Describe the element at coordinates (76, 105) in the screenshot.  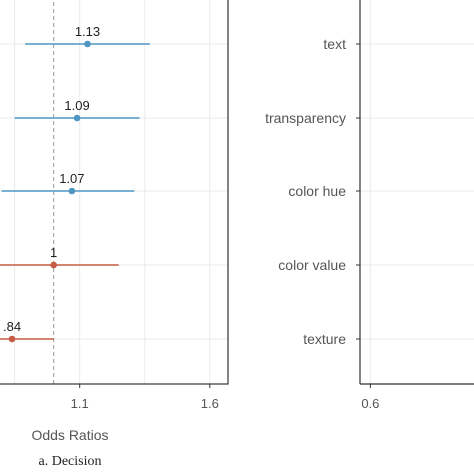
I see `data-label-transparency: 1.09` at that location.